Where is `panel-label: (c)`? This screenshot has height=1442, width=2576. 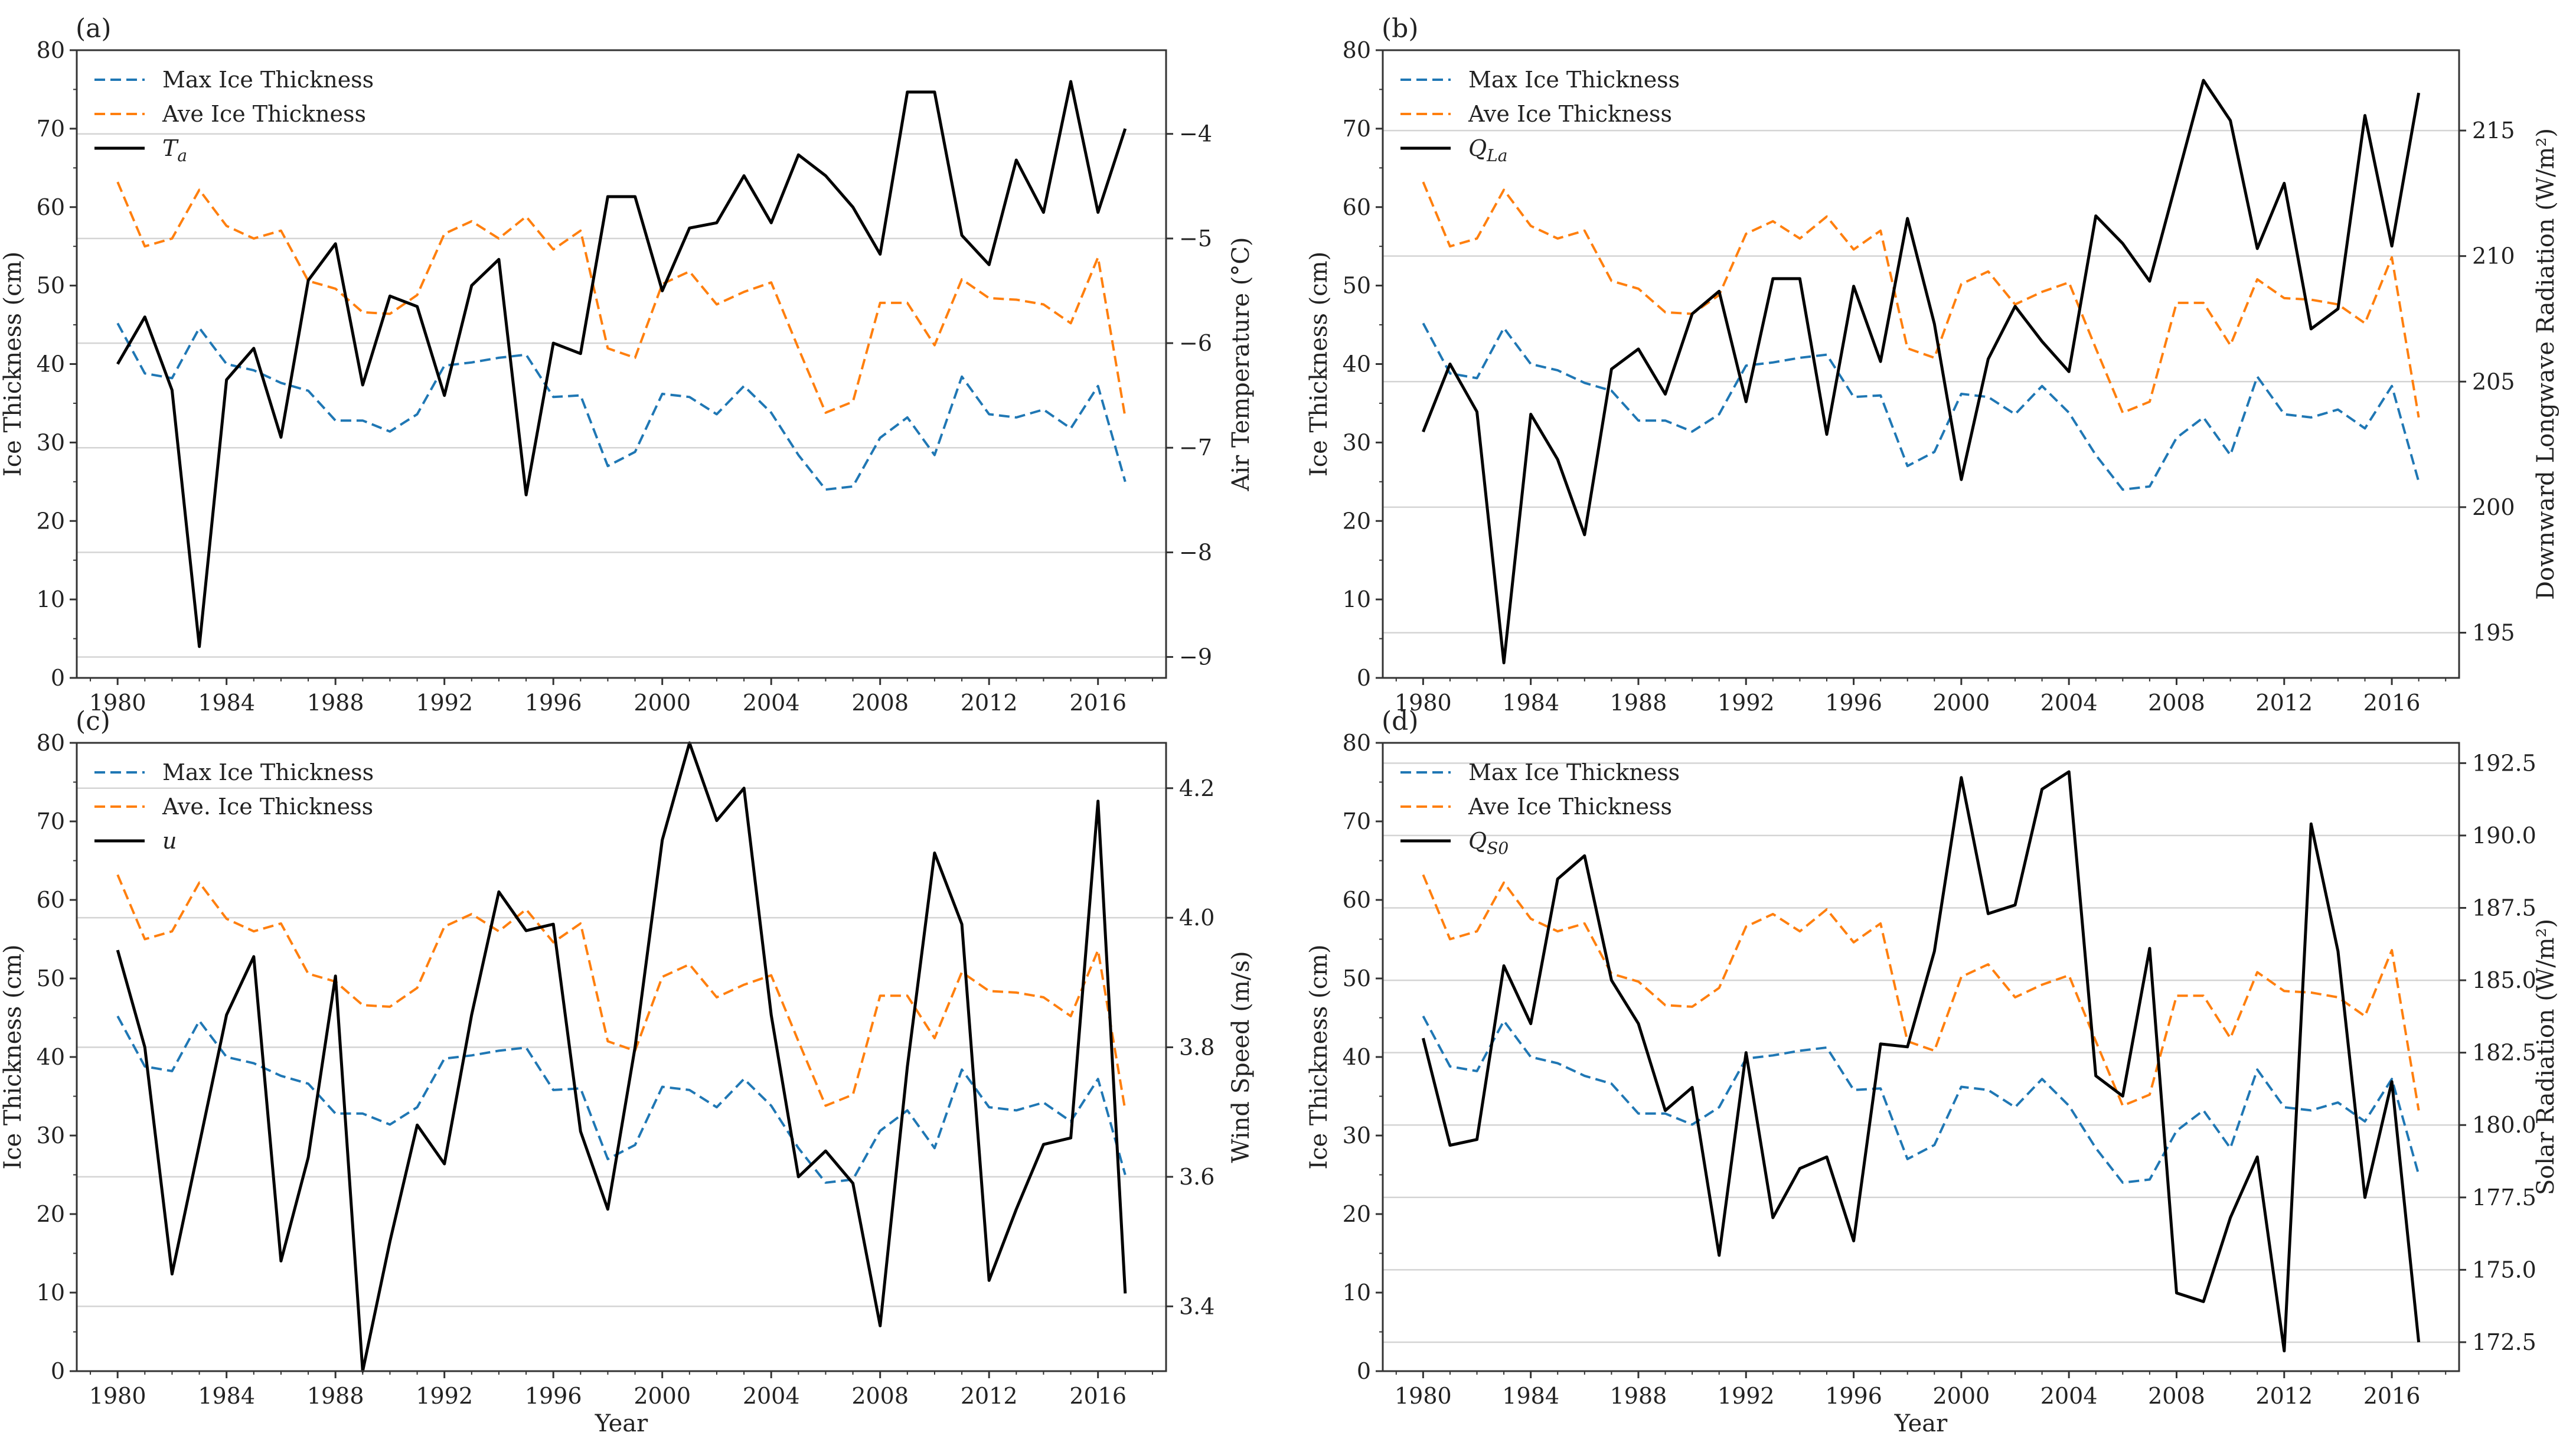
panel-label: (c) is located at coordinates (93, 721).